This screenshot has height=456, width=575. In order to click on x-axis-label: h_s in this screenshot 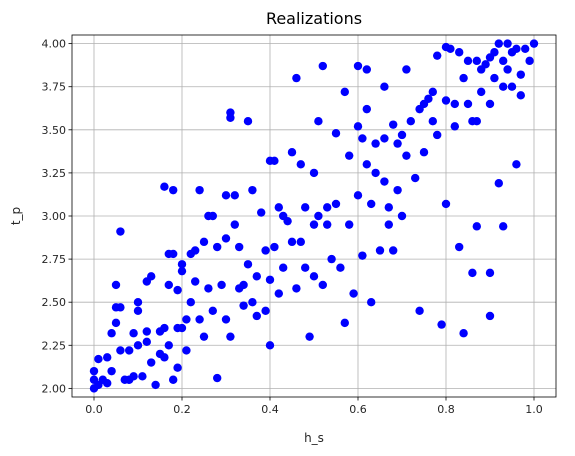, I will do `click(314, 438)`.